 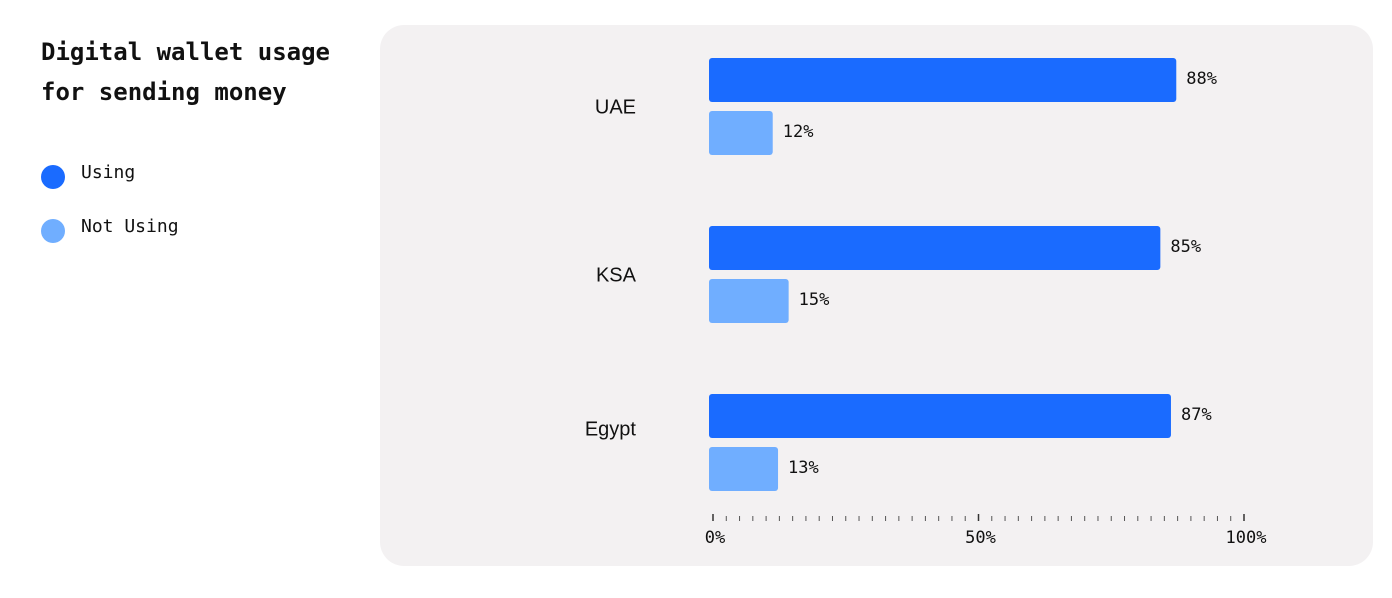 What do you see at coordinates (814, 300) in the screenshot?
I see `value-label: 15%` at bounding box center [814, 300].